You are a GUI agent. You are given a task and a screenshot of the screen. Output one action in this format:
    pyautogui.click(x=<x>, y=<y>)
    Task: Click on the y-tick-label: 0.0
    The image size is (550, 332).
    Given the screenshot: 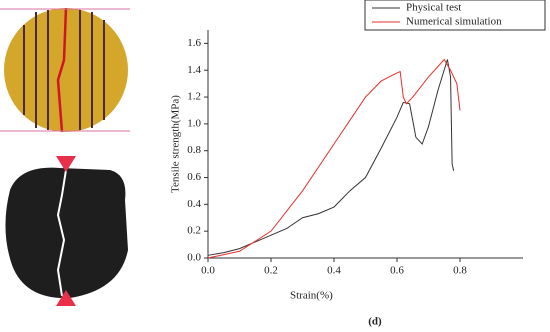 What is the action you would take?
    pyautogui.click(x=194, y=258)
    